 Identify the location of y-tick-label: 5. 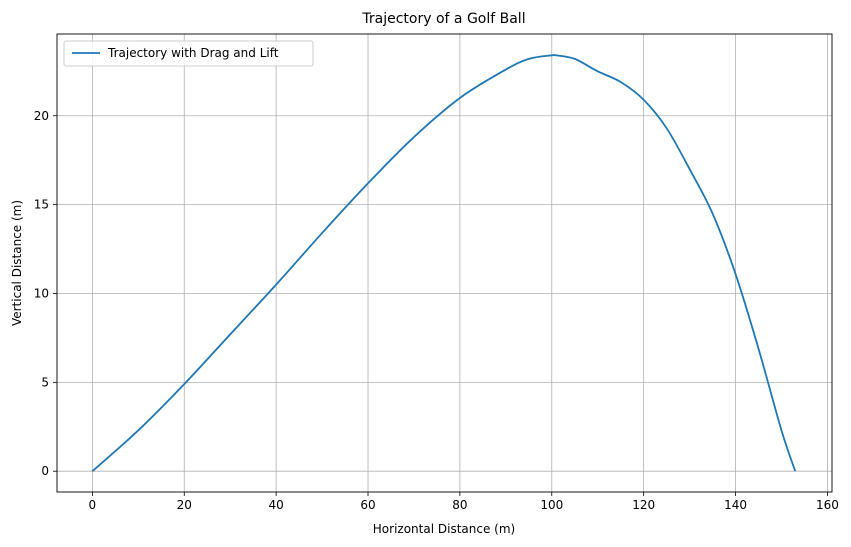
(45, 382).